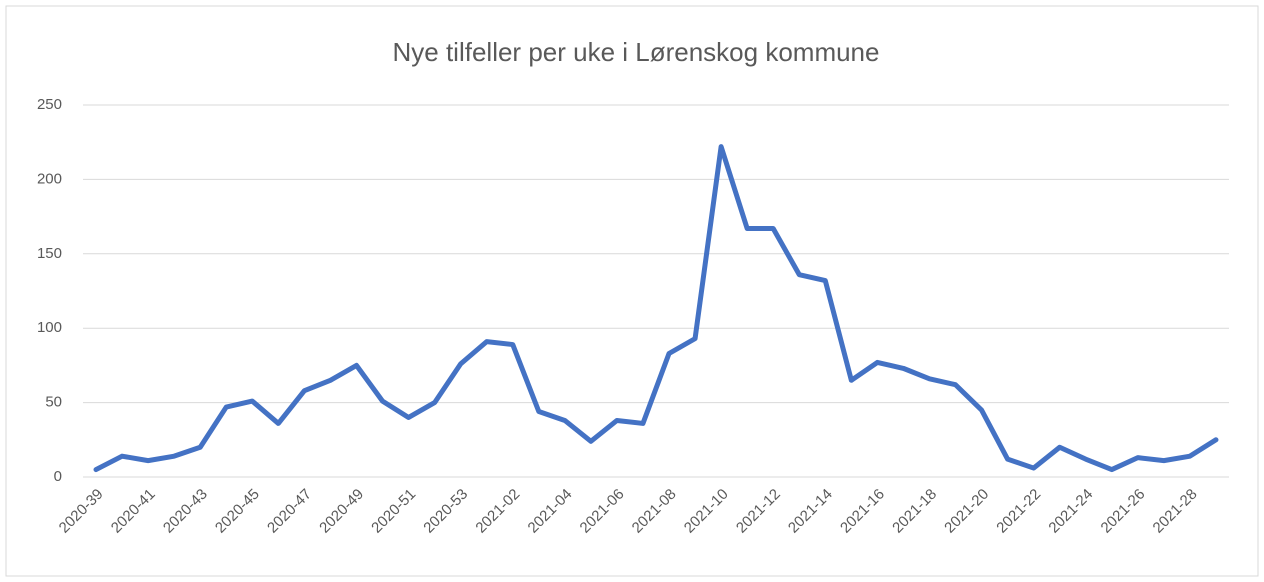 The width and height of the screenshot is (1264, 582). Describe the element at coordinates (53, 402) in the screenshot. I see `y-tick-label: 50` at that location.